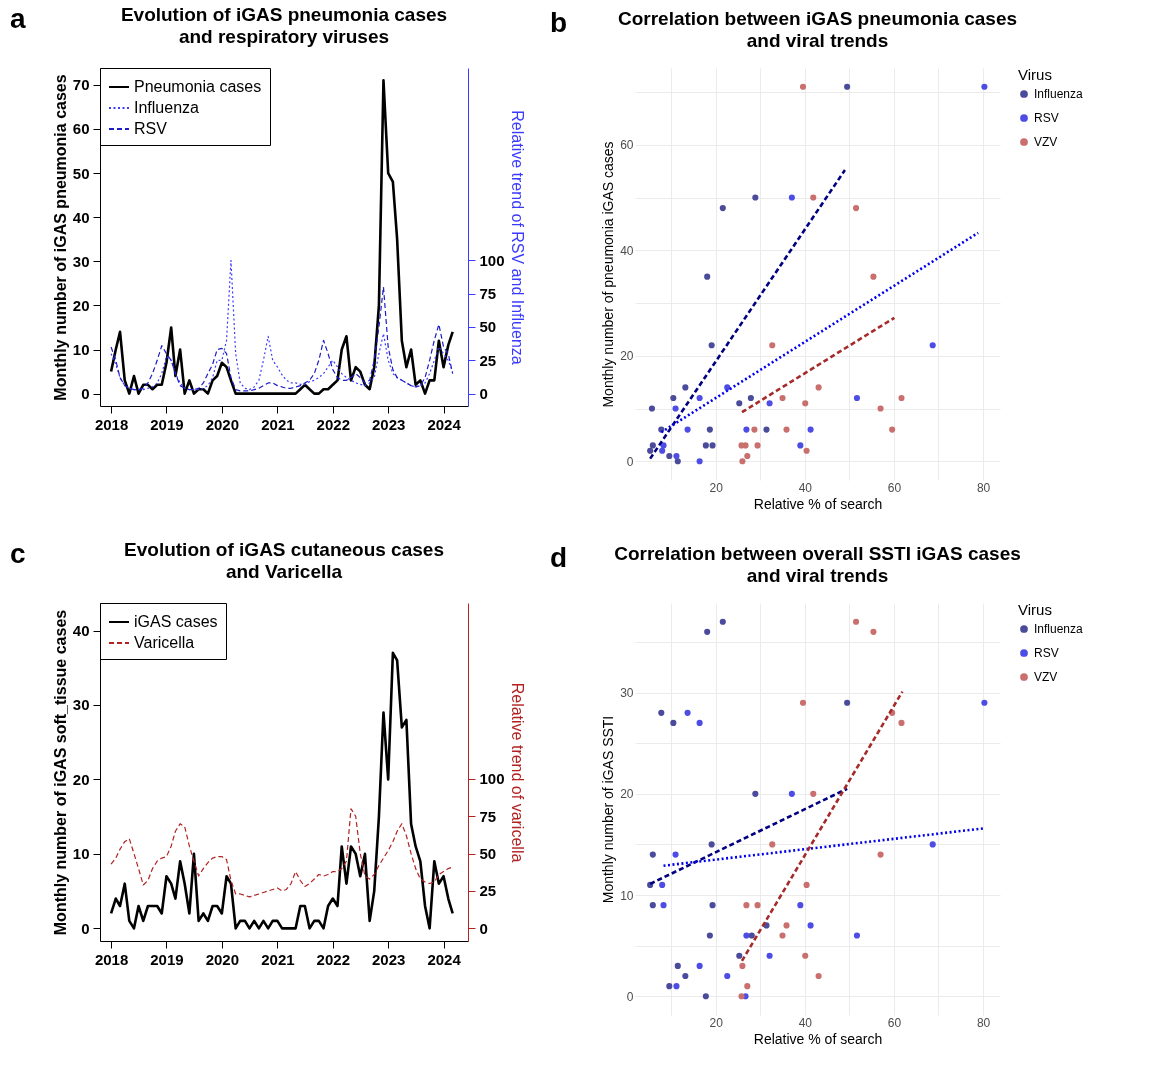 This screenshot has height=1072, width=1160. I want to click on text: c, so click(18, 553).